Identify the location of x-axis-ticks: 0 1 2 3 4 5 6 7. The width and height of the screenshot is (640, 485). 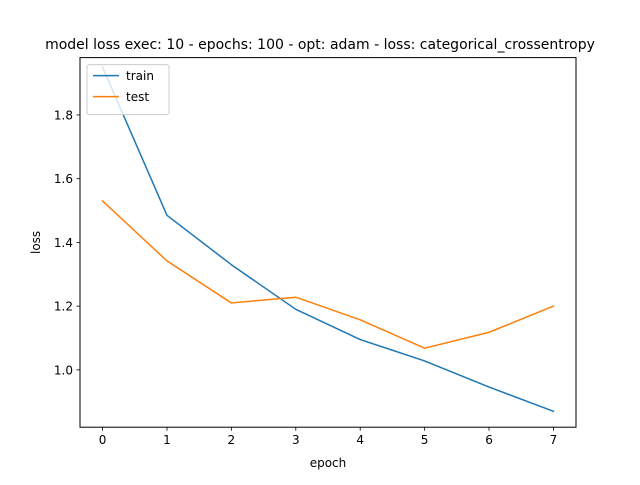
(328, 437).